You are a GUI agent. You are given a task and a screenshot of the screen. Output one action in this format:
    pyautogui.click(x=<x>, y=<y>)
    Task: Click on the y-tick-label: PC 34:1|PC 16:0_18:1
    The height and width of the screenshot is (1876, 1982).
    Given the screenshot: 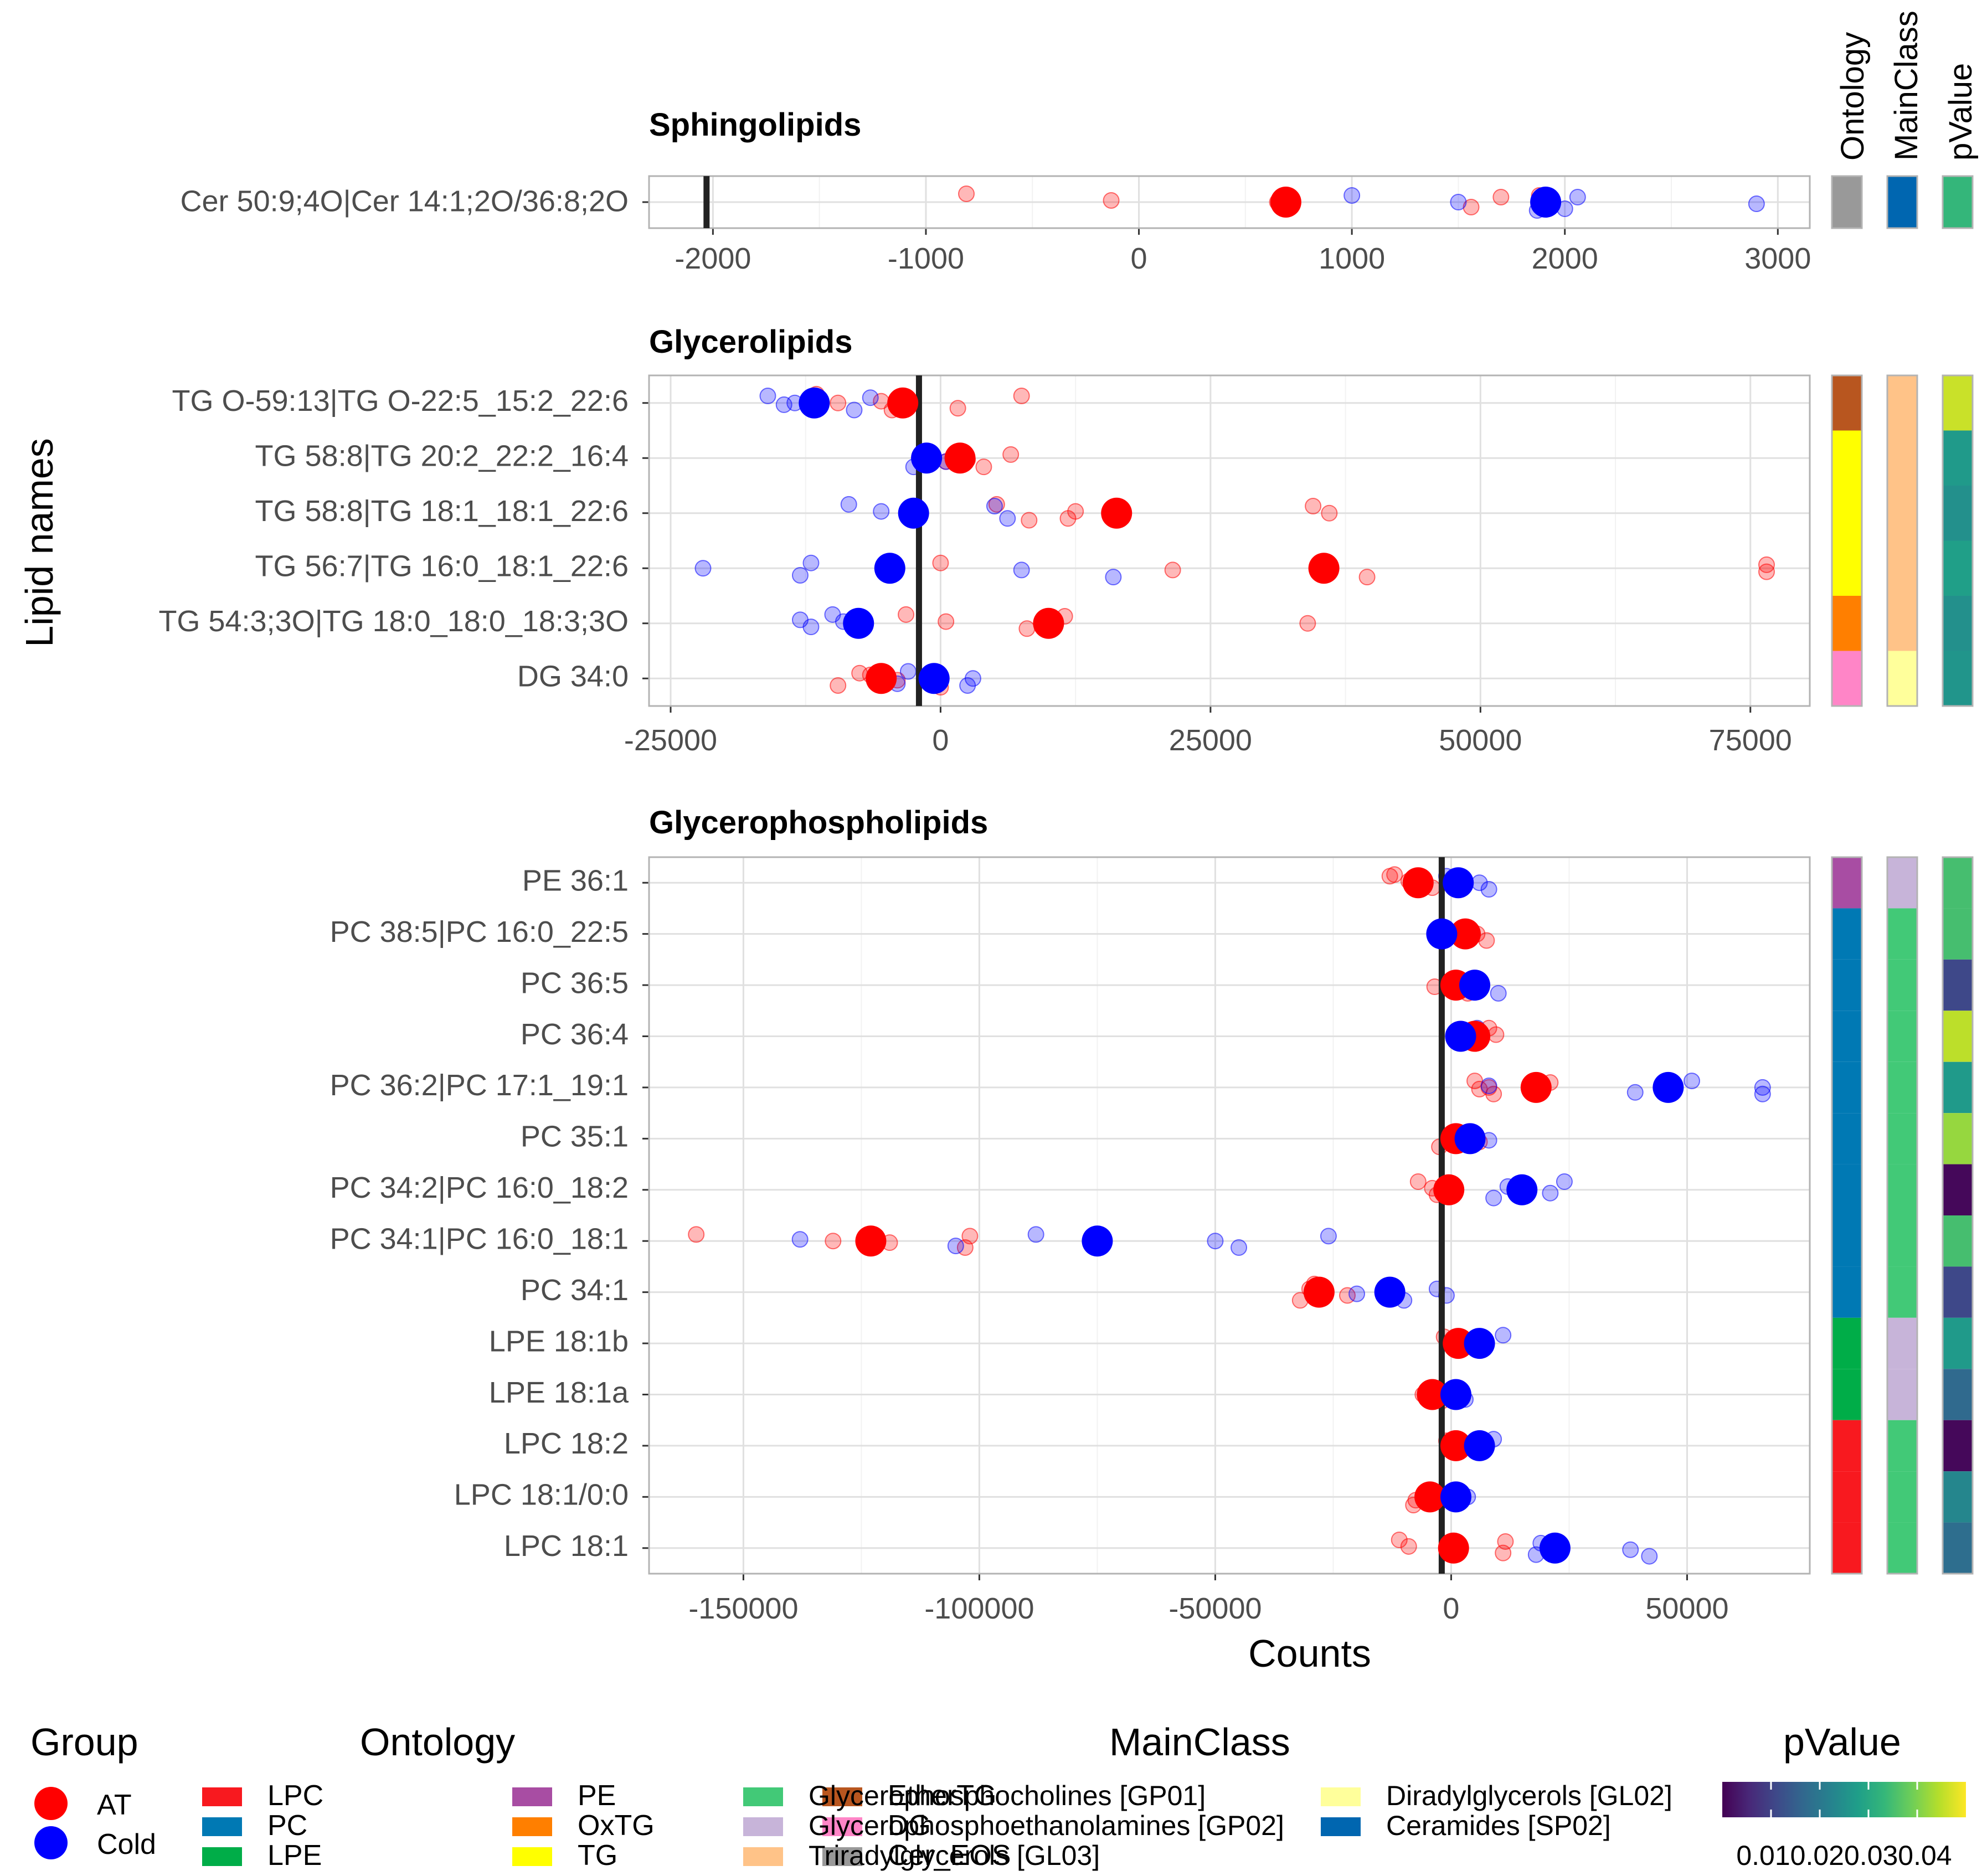 What is the action you would take?
    pyautogui.click(x=480, y=1239)
    